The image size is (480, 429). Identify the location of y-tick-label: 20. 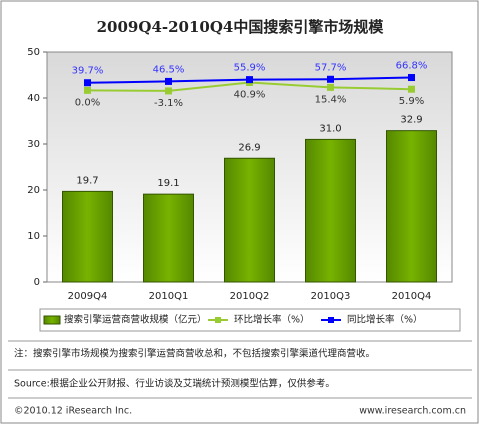
(33, 190).